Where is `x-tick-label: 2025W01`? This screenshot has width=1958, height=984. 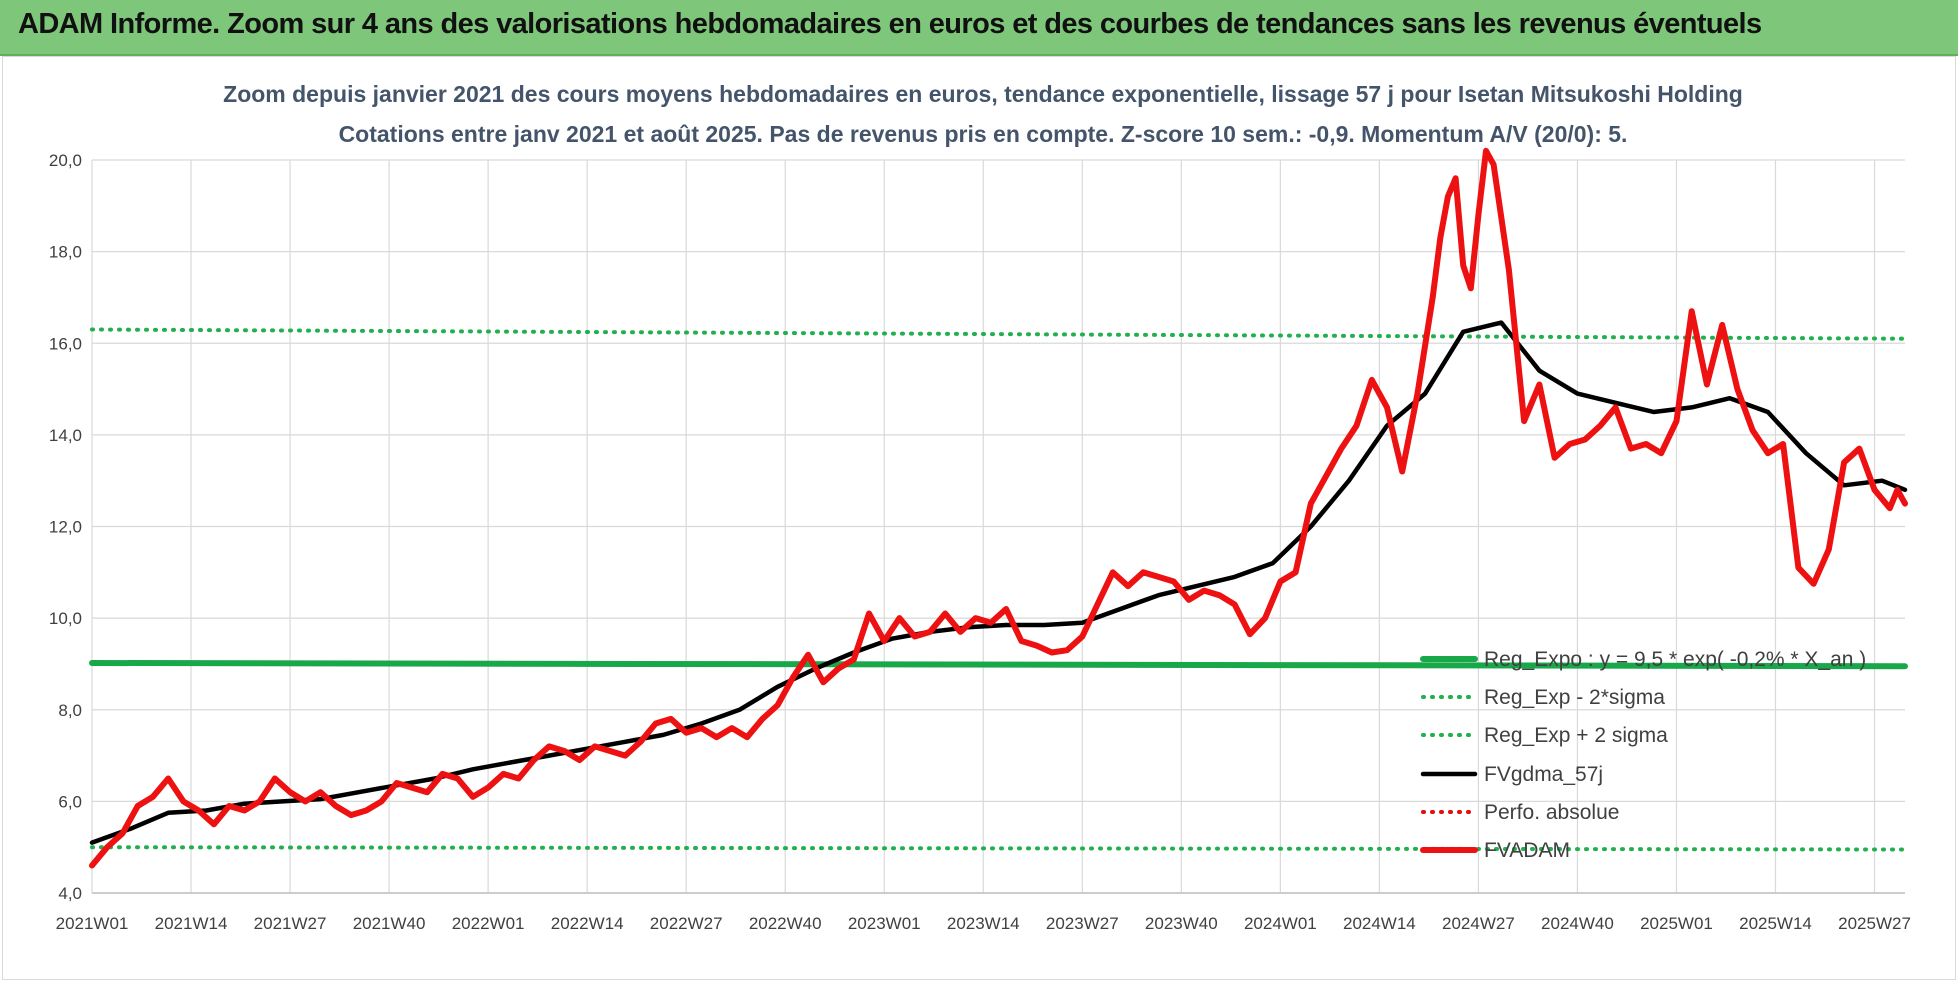 x-tick-label: 2025W01 is located at coordinates (1676, 923).